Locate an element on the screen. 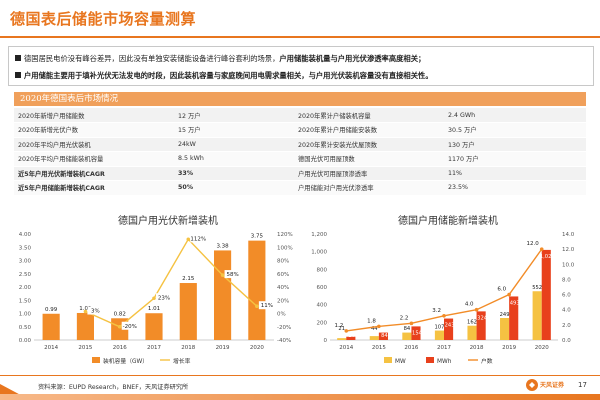  source-note: 资料来源：EUPD Research，BNEF，天风证券研究所 is located at coordinates (113, 387).